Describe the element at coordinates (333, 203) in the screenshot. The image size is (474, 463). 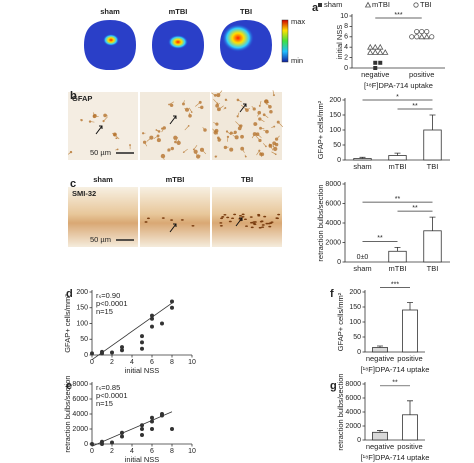
I see `y-tick-label: 6000` at that location.